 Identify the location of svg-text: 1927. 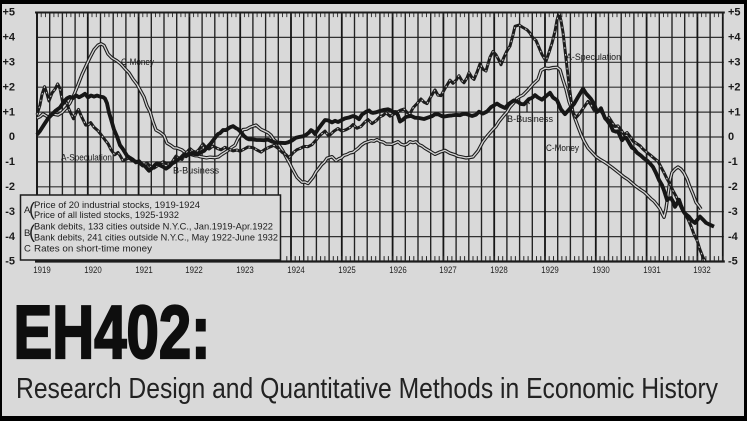
(448, 270).